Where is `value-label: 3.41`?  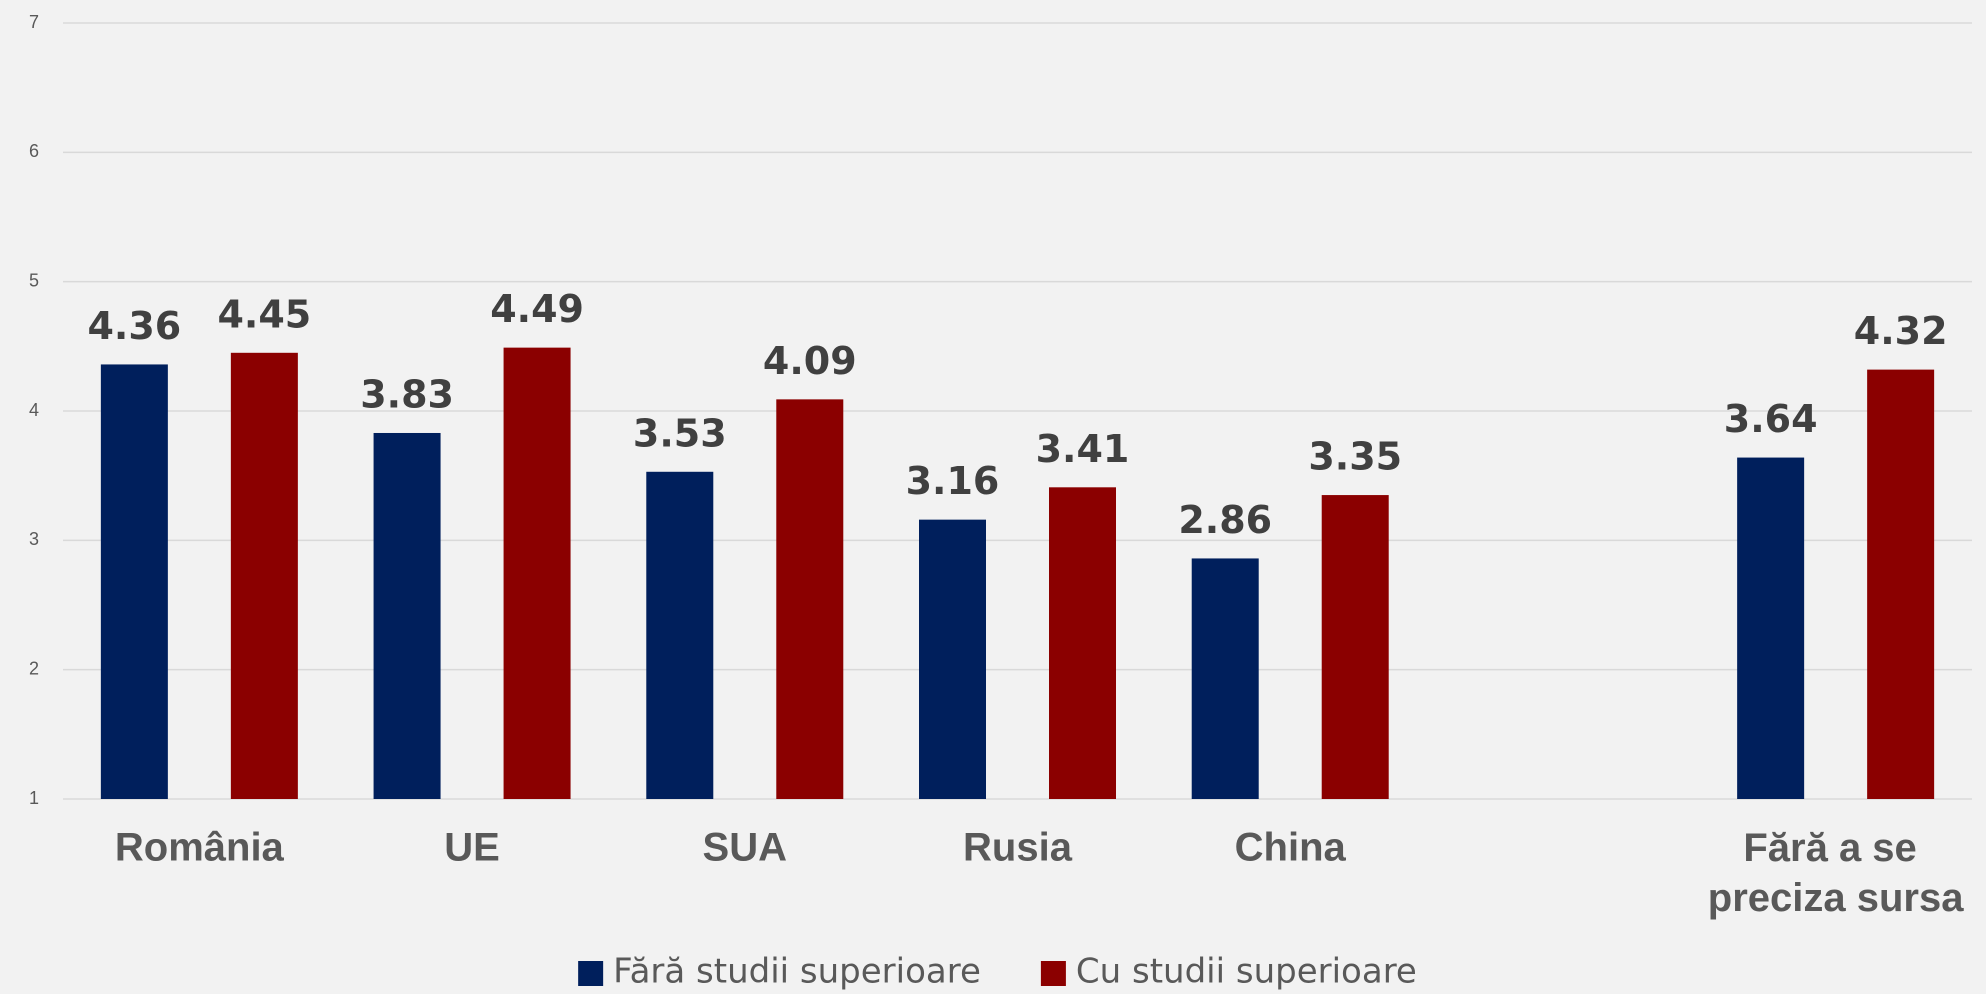
value-label: 3.41 is located at coordinates (1083, 449).